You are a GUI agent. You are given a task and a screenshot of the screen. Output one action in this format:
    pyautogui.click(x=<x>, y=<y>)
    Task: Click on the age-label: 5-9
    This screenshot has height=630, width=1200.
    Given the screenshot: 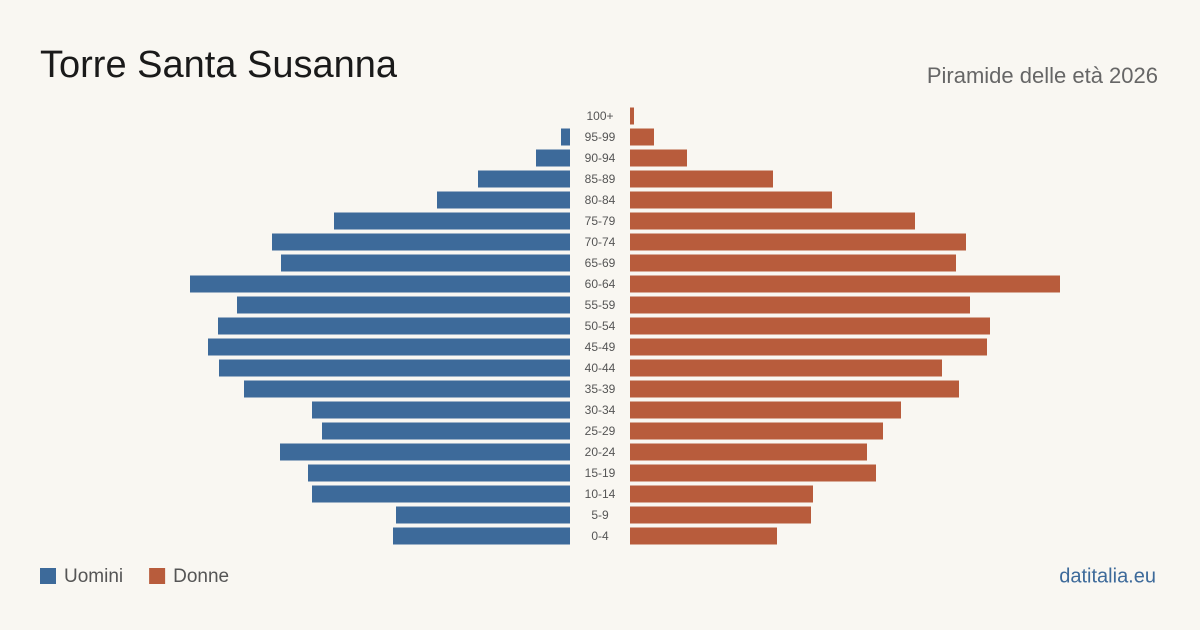 What is the action you would take?
    pyautogui.click(x=600, y=515)
    